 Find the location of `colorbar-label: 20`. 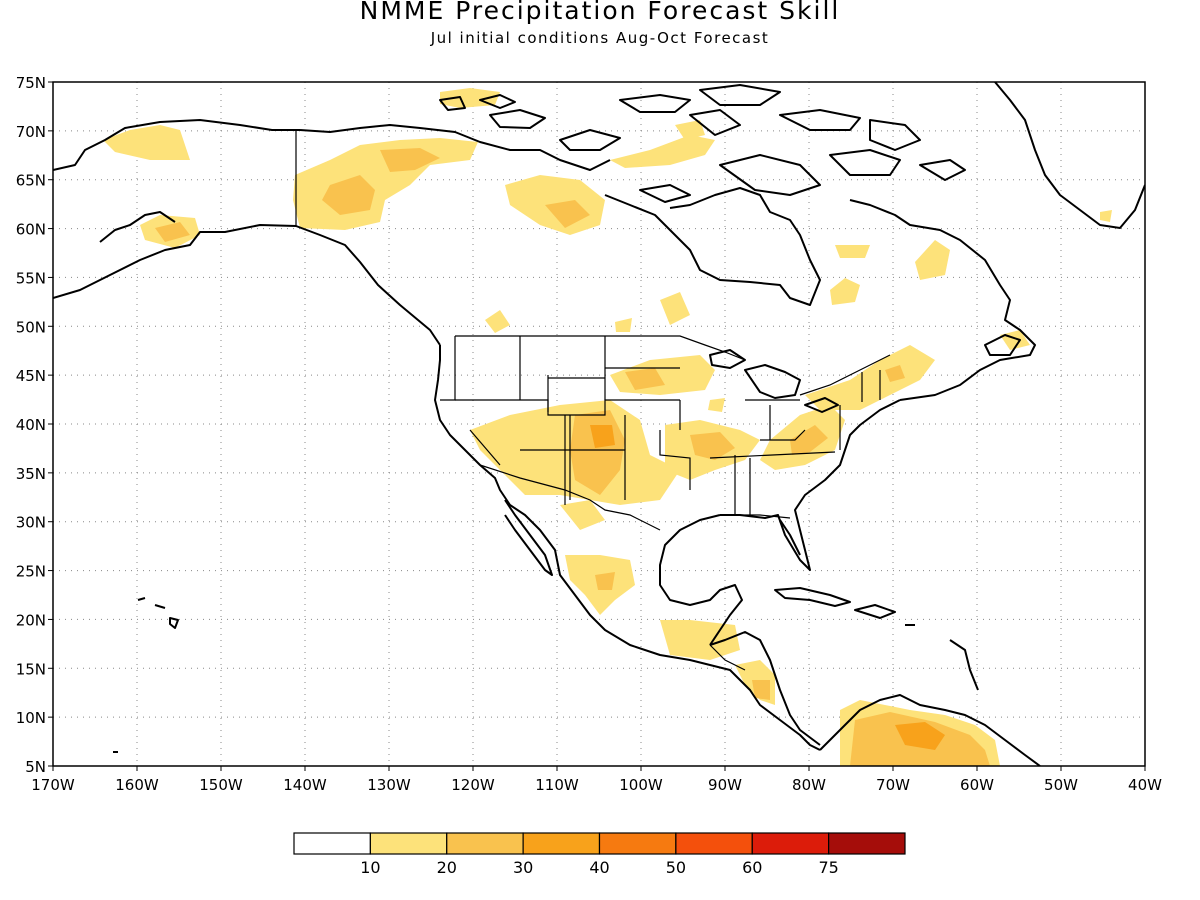

colorbar-label: 20 is located at coordinates (447, 867).